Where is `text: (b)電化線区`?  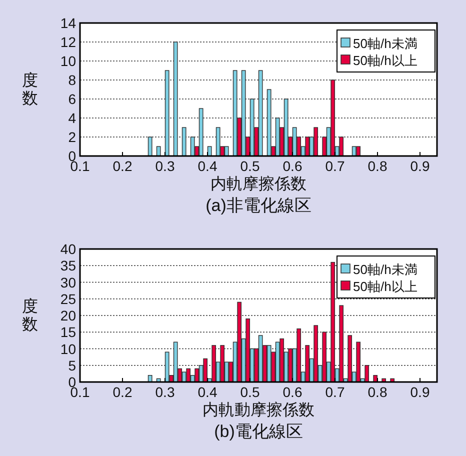 text: (b)電化線区 is located at coordinates (258, 431).